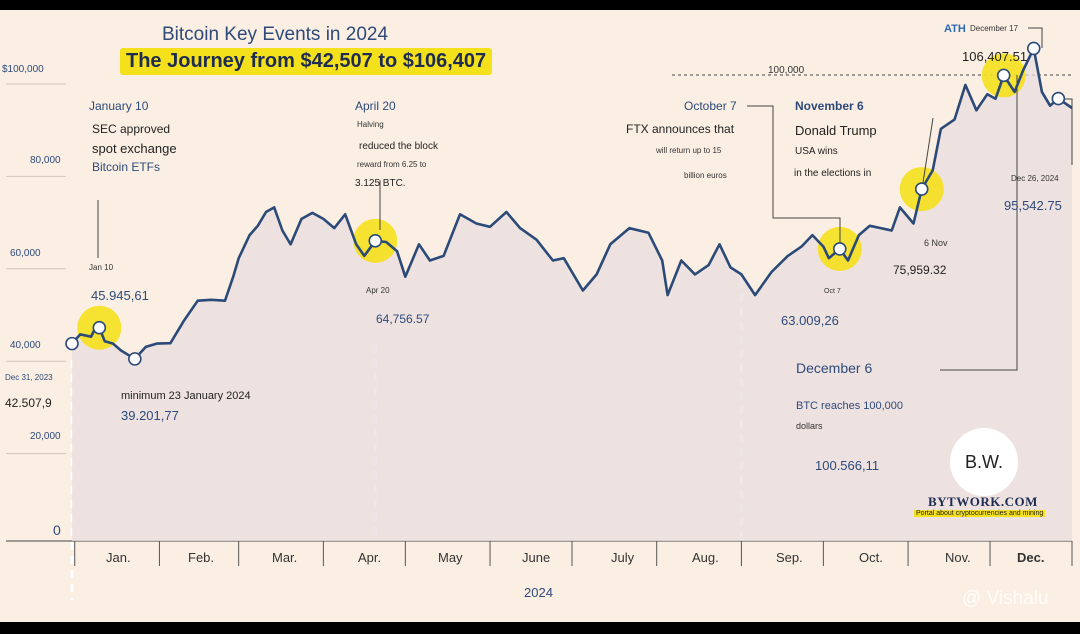 The width and height of the screenshot is (1080, 634). Describe the element at coordinates (680, 129) in the screenshot. I see `oct7-text: FTX announces that` at that location.